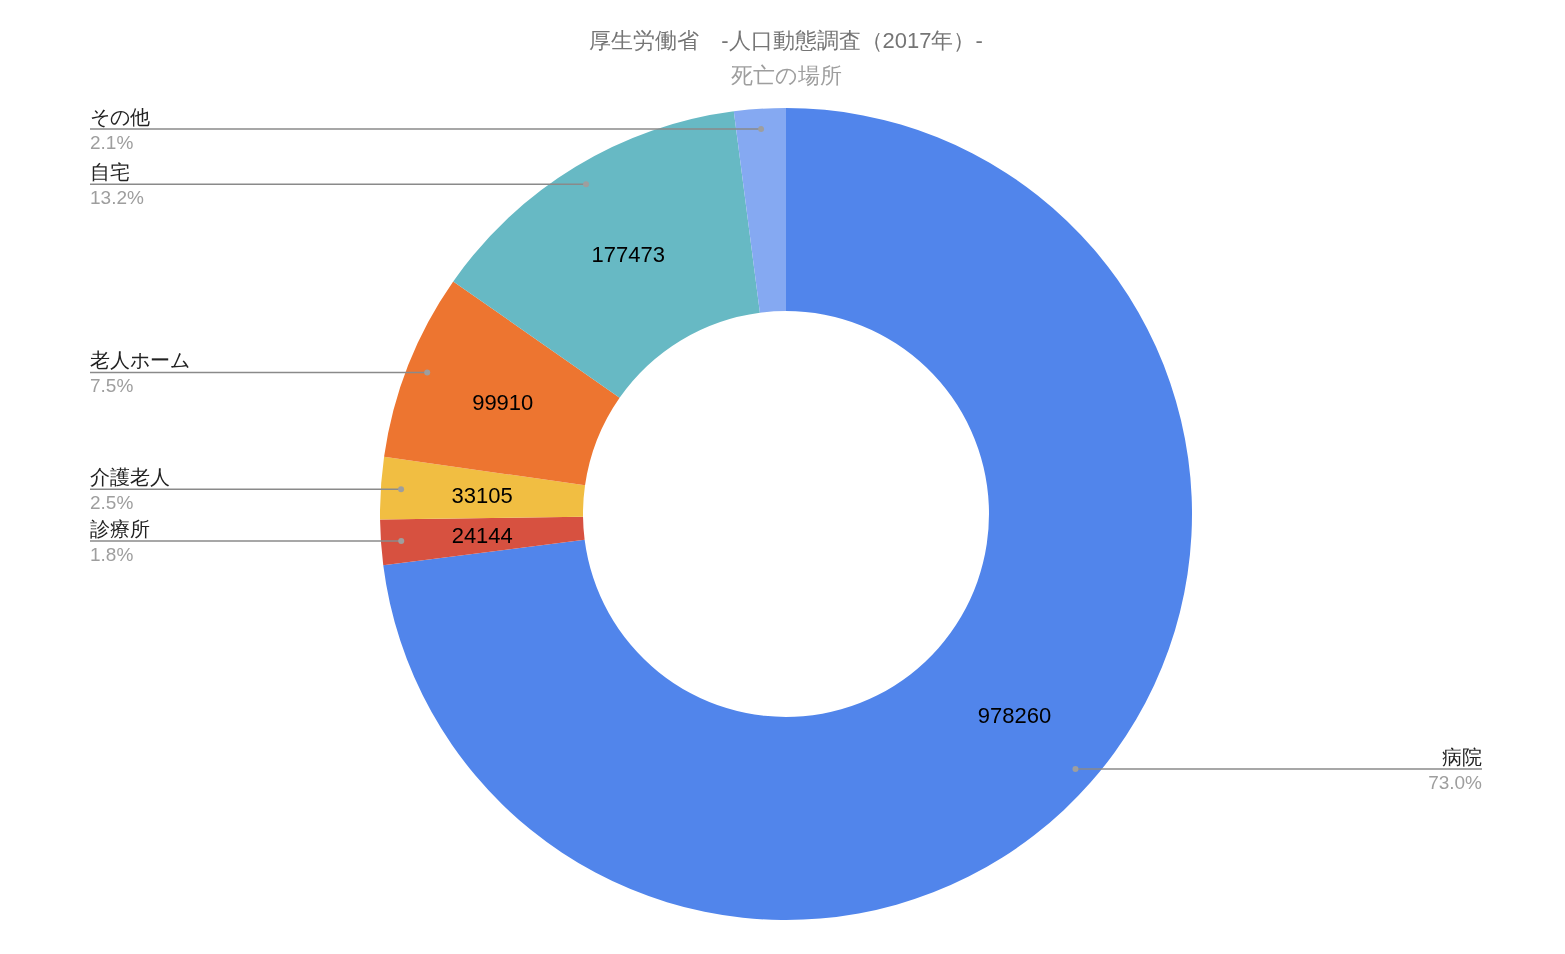 Image resolution: width=1565 pixels, height=954 pixels. What do you see at coordinates (482, 495) in the screenshot?
I see `data-label: 33105` at bounding box center [482, 495].